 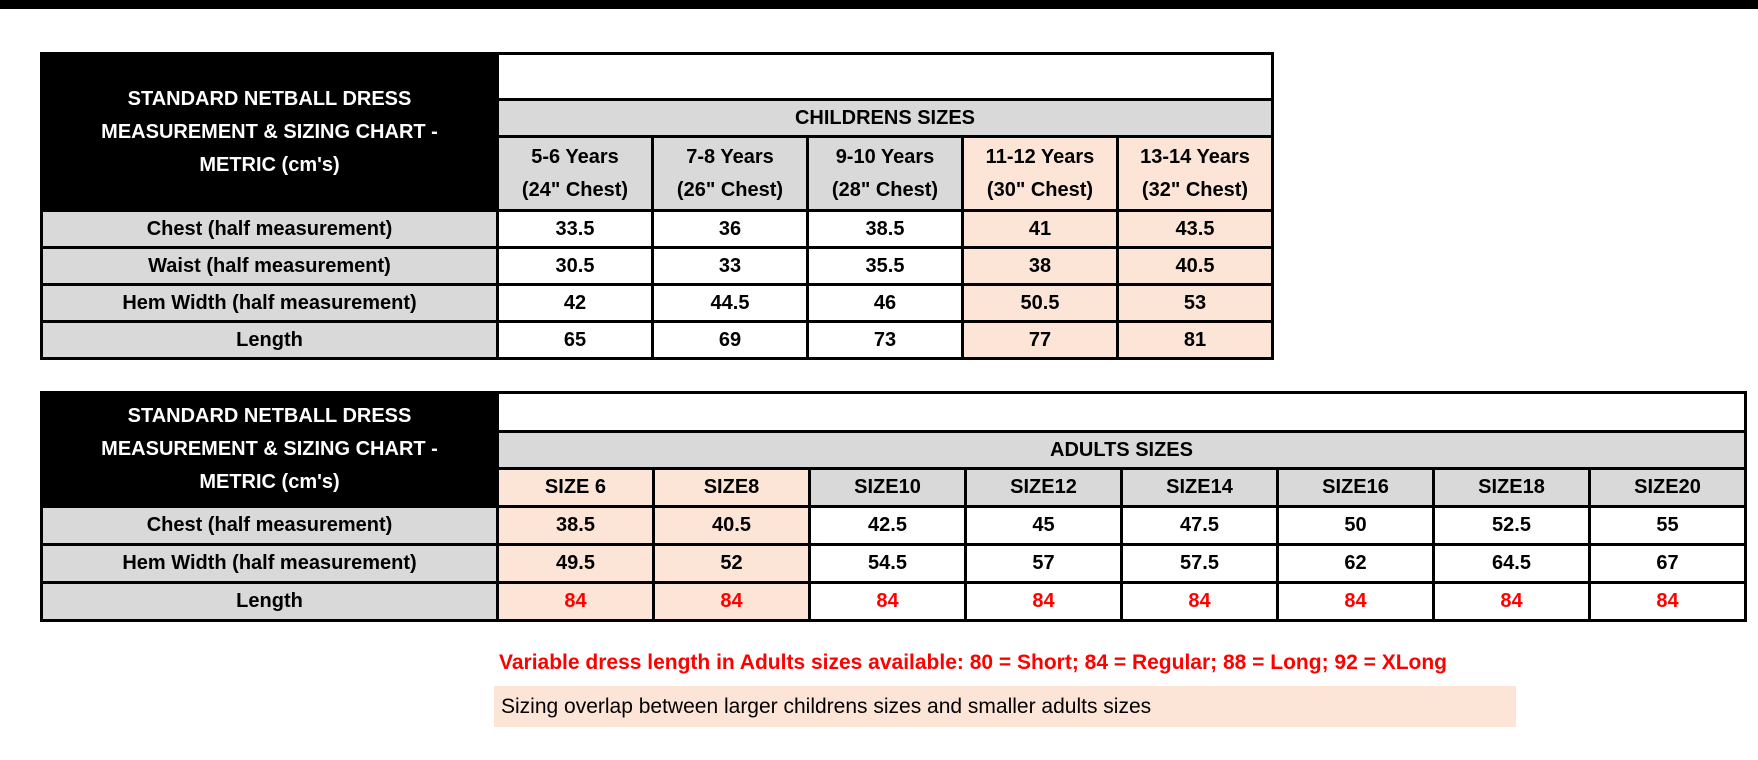 What do you see at coordinates (885, 340) in the screenshot?
I see `data-cell: 73` at bounding box center [885, 340].